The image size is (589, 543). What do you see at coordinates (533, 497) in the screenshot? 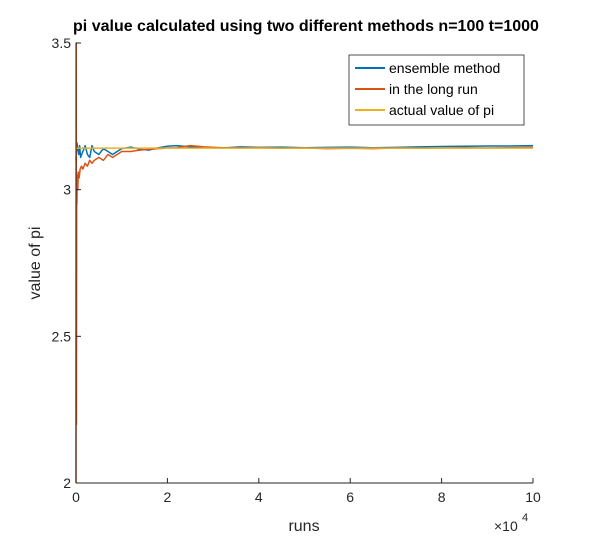
I see `x-tick-label: 10` at bounding box center [533, 497].